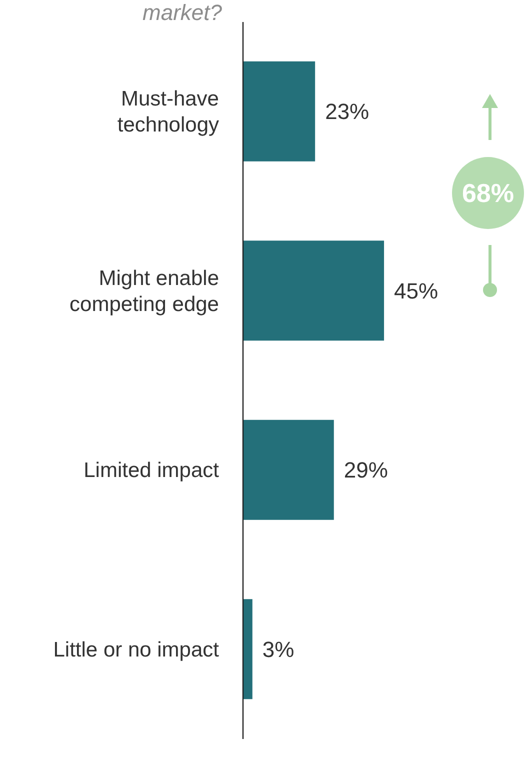 This screenshot has height=759, width=528. What do you see at coordinates (182, 13) in the screenshot?
I see `chart-title: market?` at bounding box center [182, 13].